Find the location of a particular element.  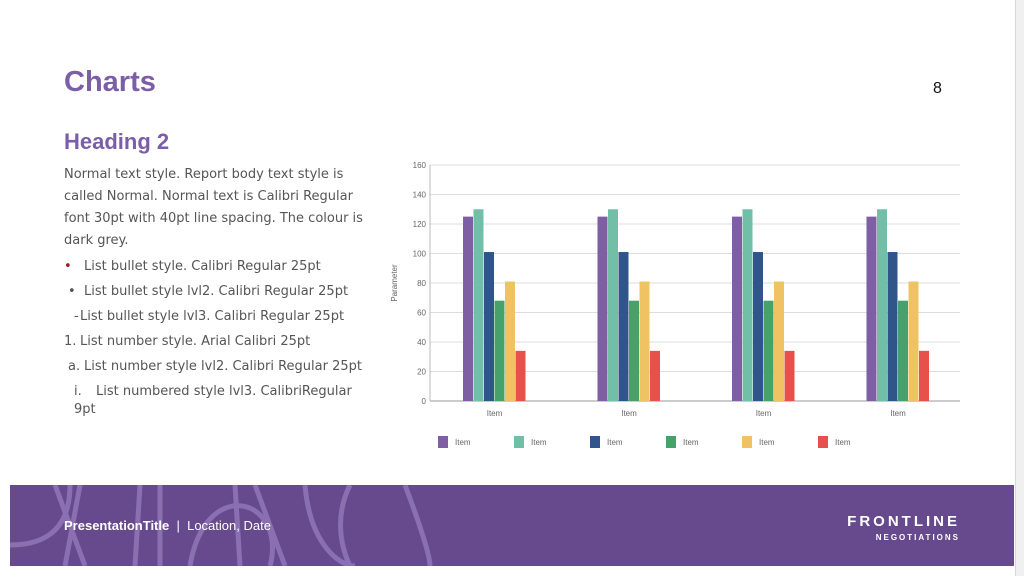

window-edge is located at coordinates (1019, 288).